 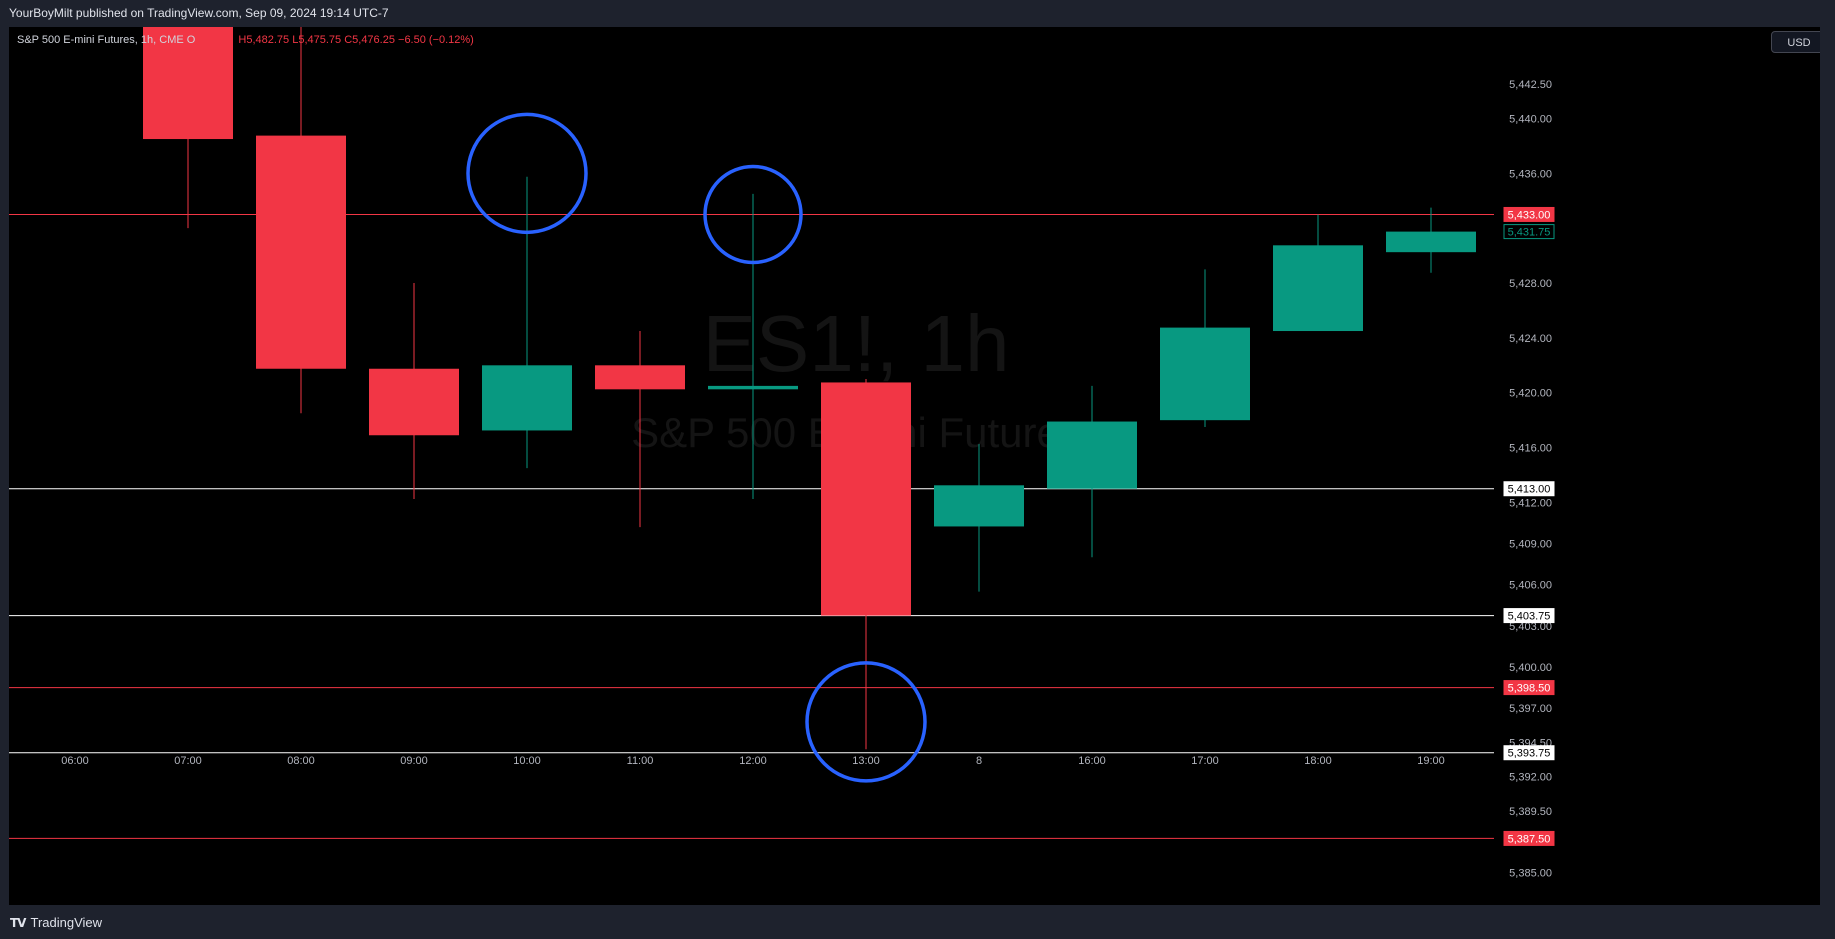 What do you see at coordinates (1530, 339) in the screenshot?
I see `y-tick-label: 5,424.00` at bounding box center [1530, 339].